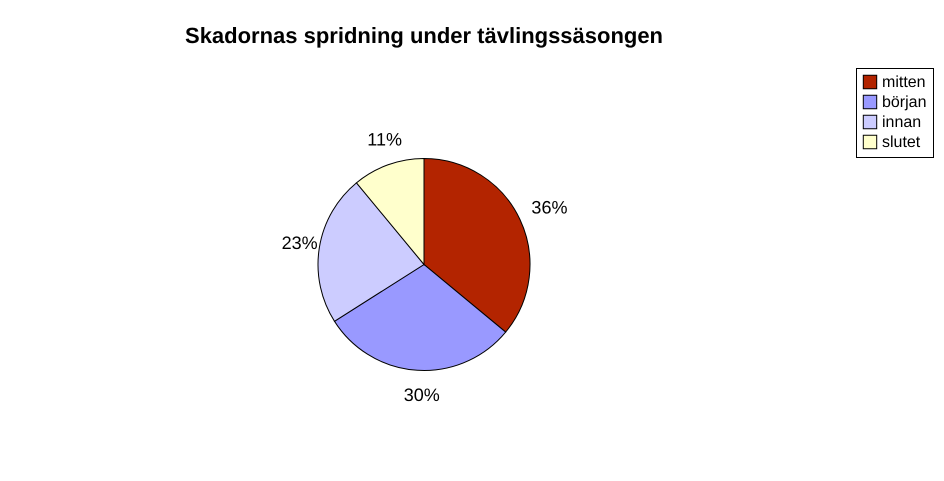  Describe the element at coordinates (384, 139) in the screenshot. I see `data-label: 11%` at that location.